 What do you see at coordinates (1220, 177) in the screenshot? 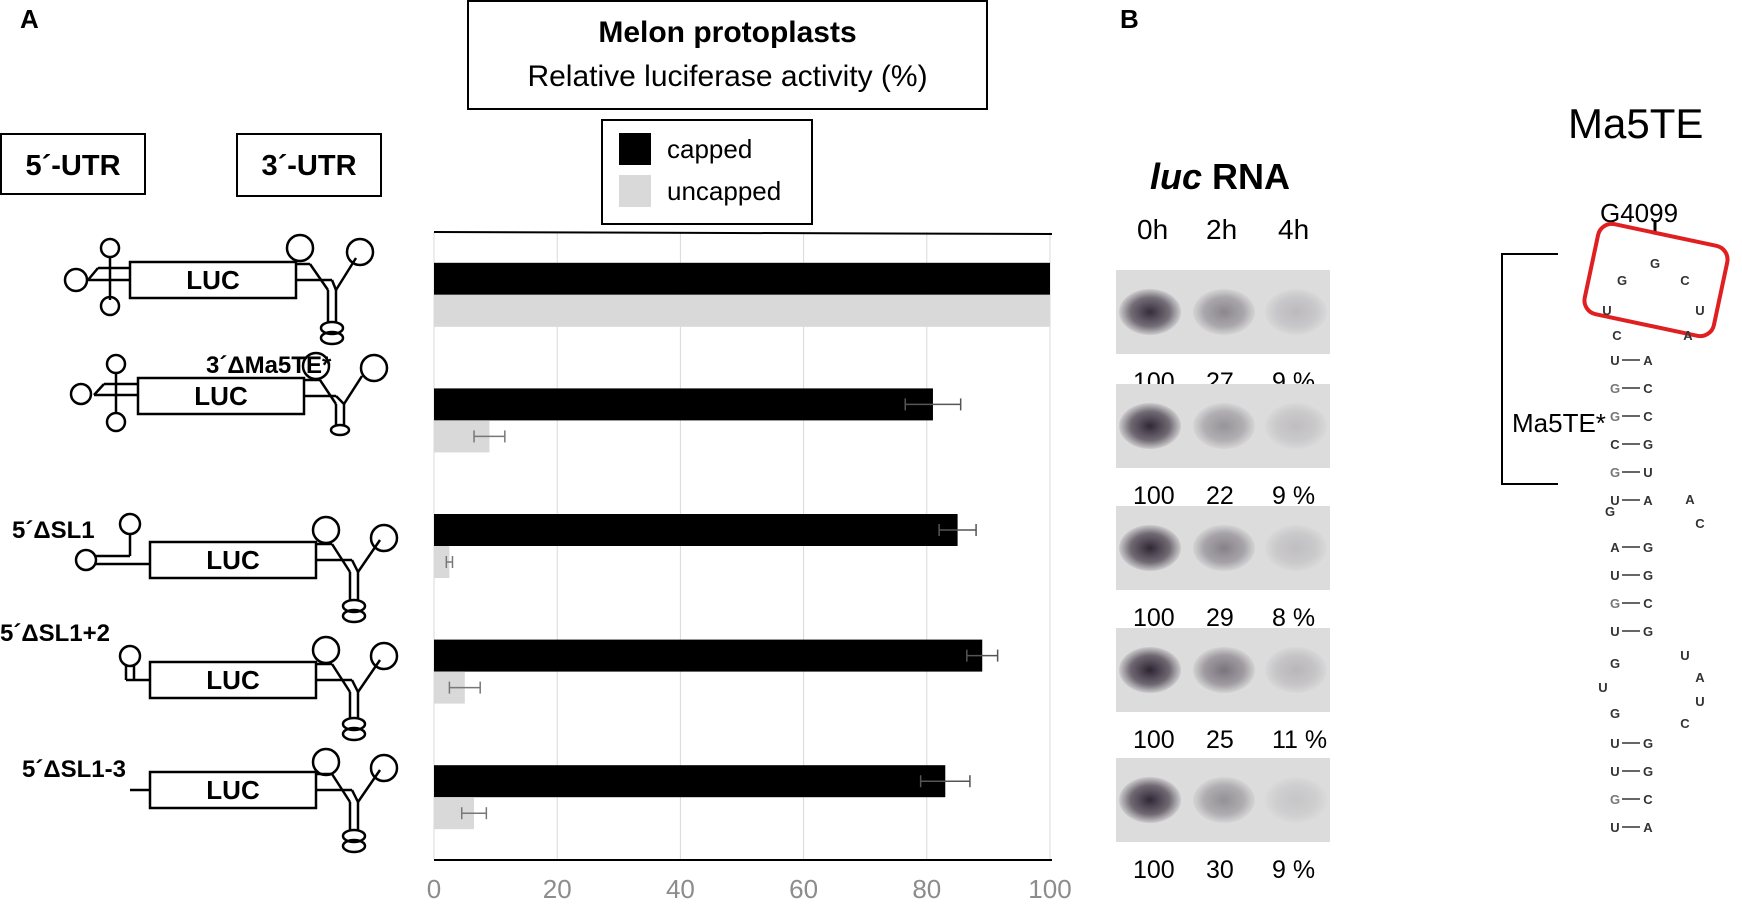
I see `luc-rna-title: luc RNA` at bounding box center [1220, 177].